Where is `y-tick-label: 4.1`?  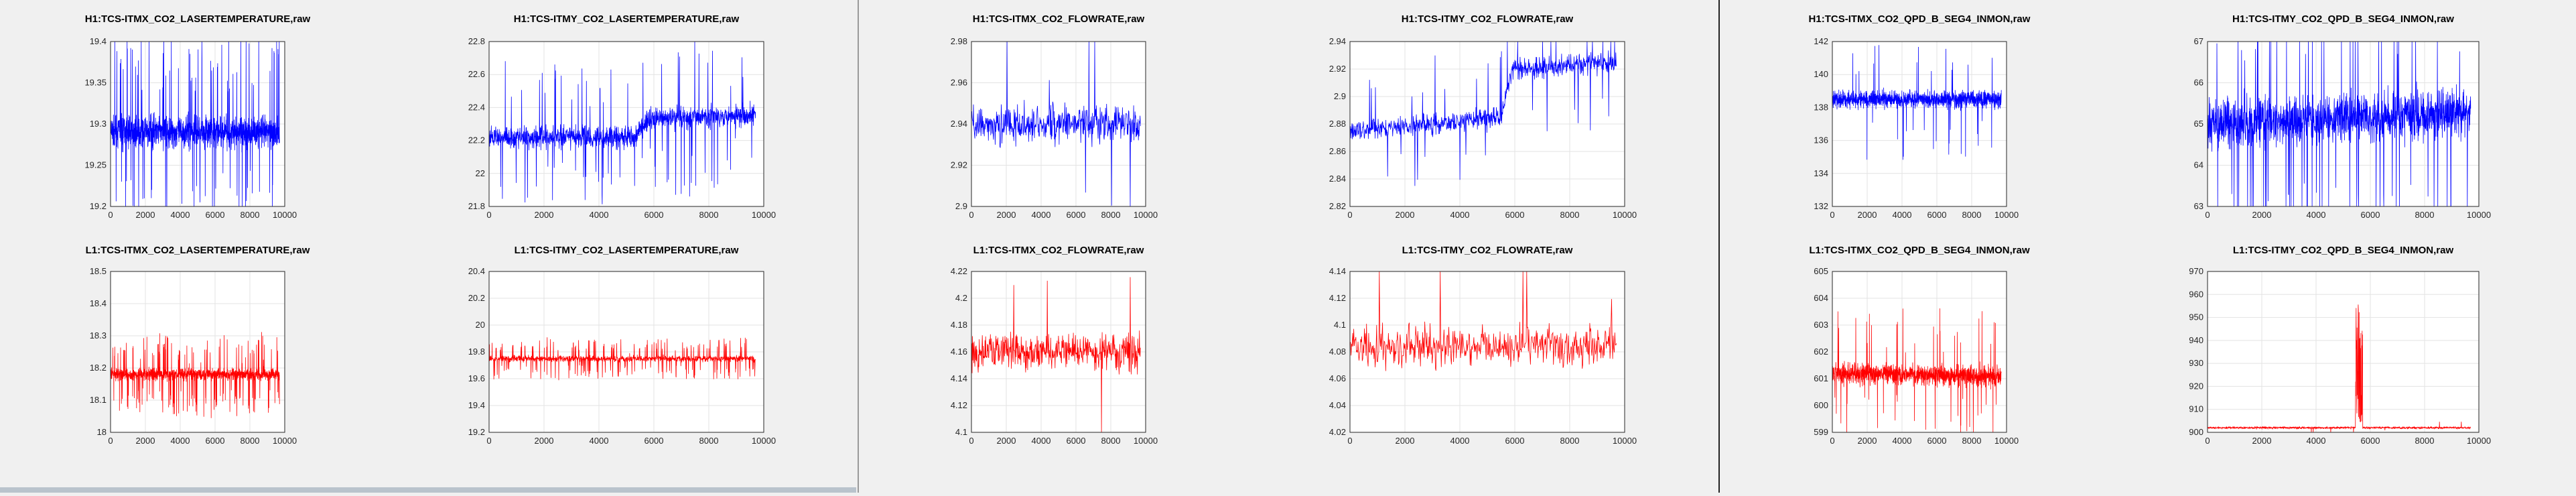 y-tick-label: 4.1 is located at coordinates (1340, 325).